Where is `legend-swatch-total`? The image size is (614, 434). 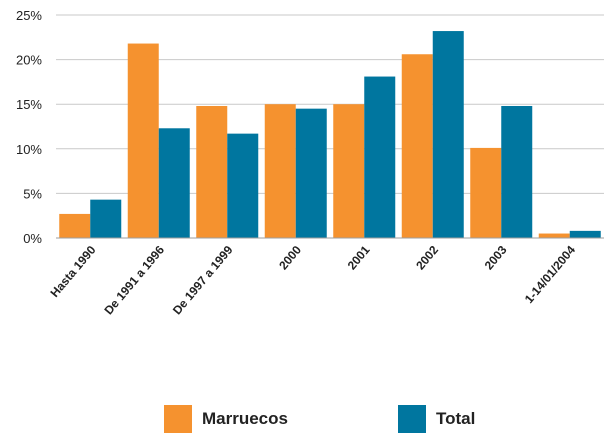 legend-swatch-total is located at coordinates (412, 419).